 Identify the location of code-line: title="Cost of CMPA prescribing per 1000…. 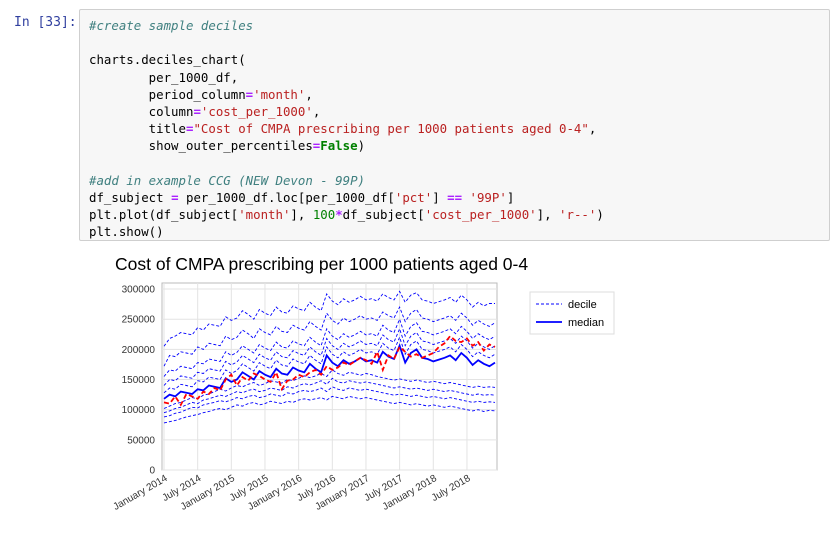
(346, 128).